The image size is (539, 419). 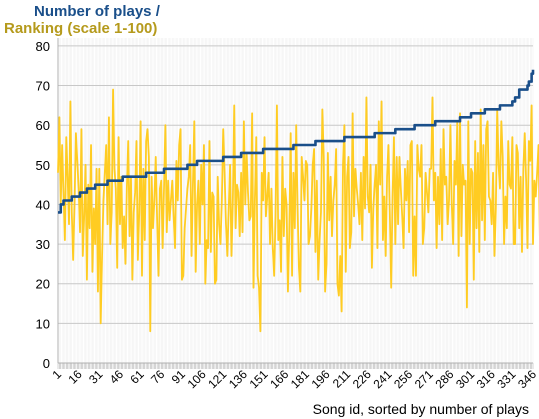 I want to click on x-axis-label: Song id, sorted by number of plays, so click(x=420, y=409).